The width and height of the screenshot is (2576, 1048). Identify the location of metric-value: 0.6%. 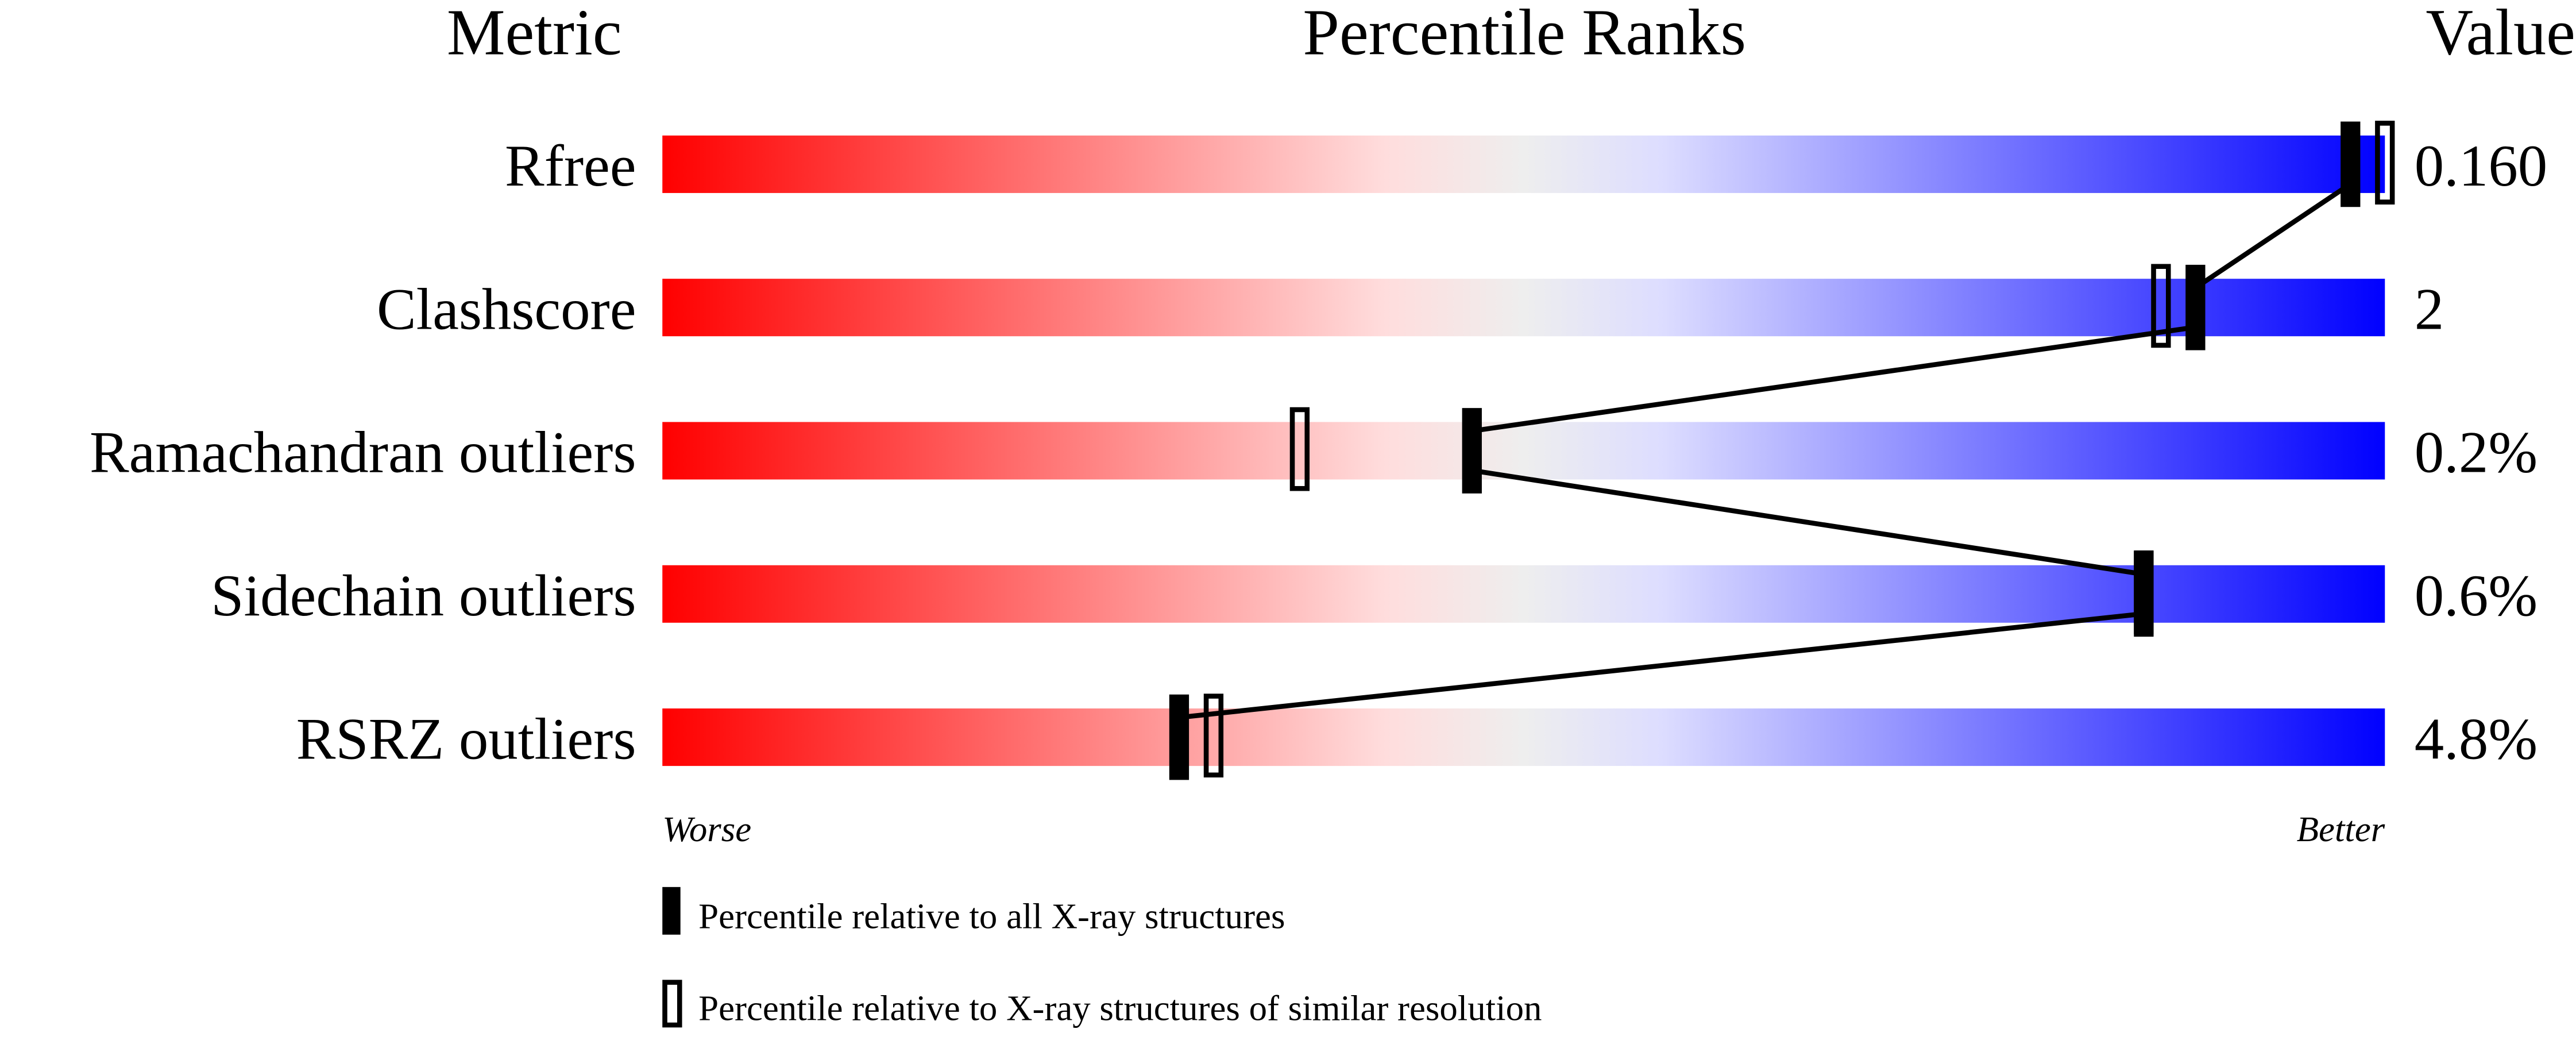
(2476, 596).